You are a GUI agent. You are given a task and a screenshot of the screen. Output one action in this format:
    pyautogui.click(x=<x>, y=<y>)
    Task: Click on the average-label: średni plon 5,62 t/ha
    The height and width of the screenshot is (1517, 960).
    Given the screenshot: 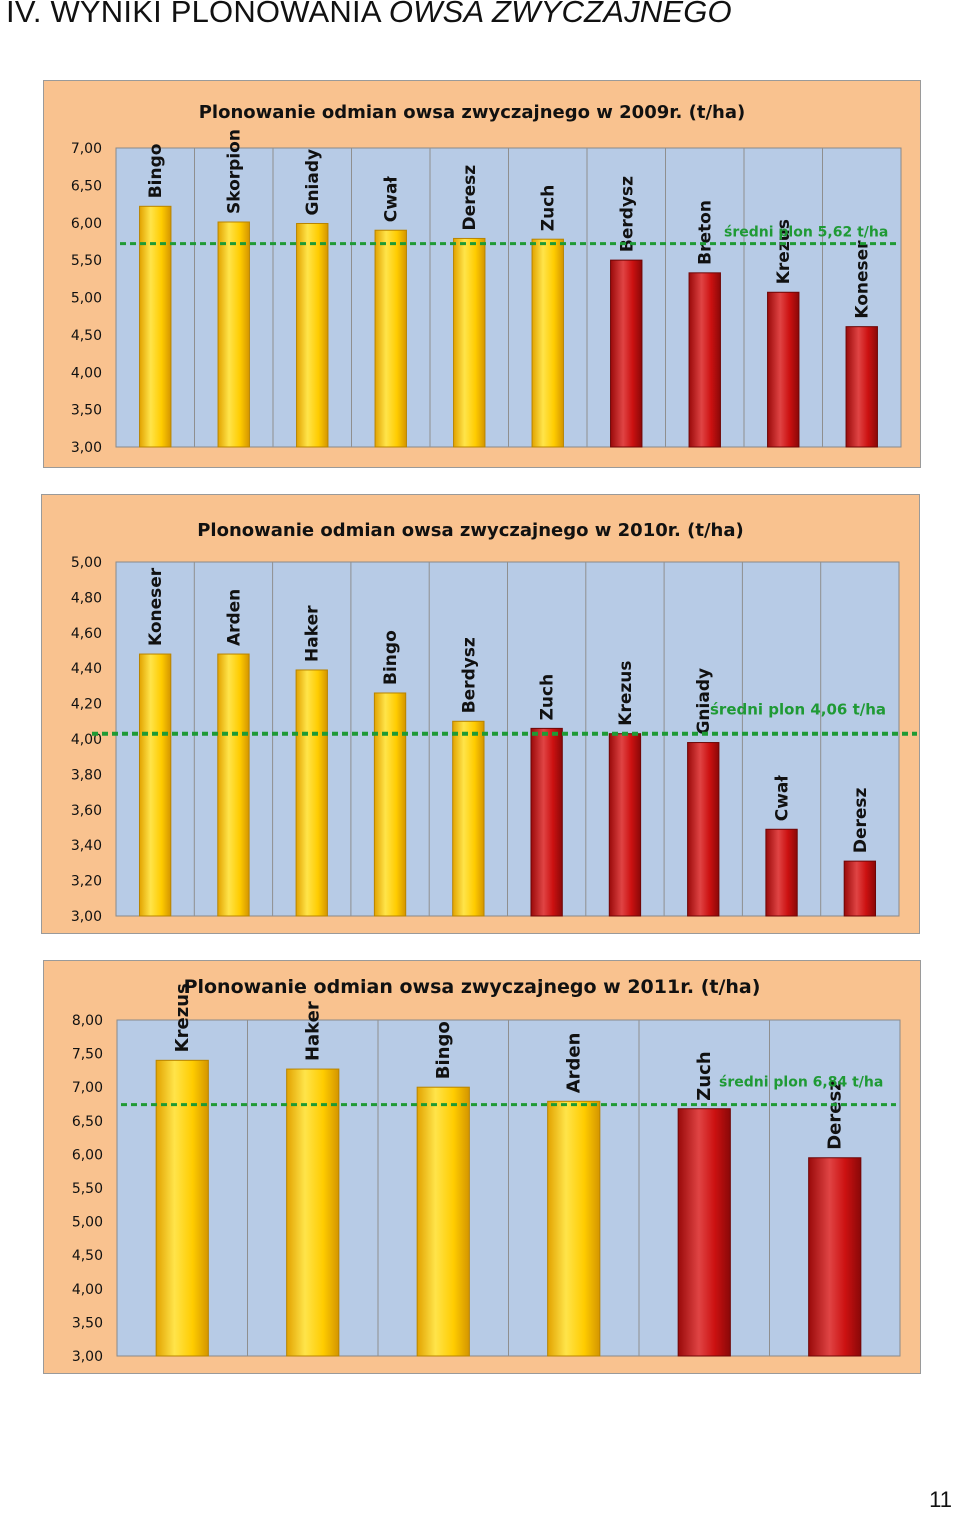 What is the action you would take?
    pyautogui.click(x=806, y=233)
    